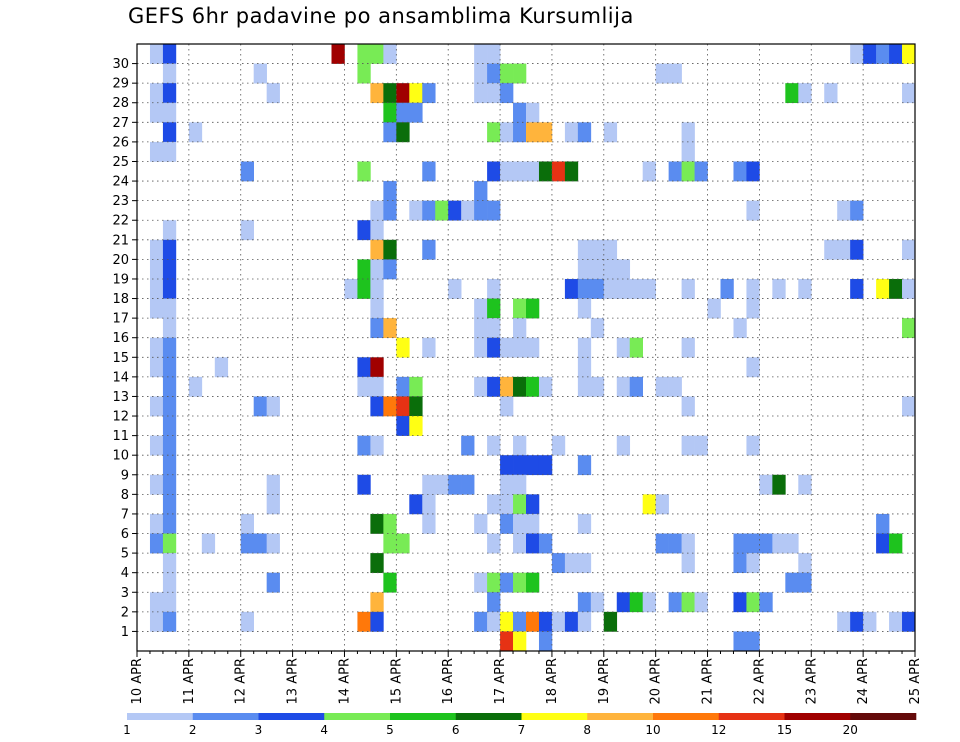  I want to click on y-tick-label: 24, so click(120, 182).